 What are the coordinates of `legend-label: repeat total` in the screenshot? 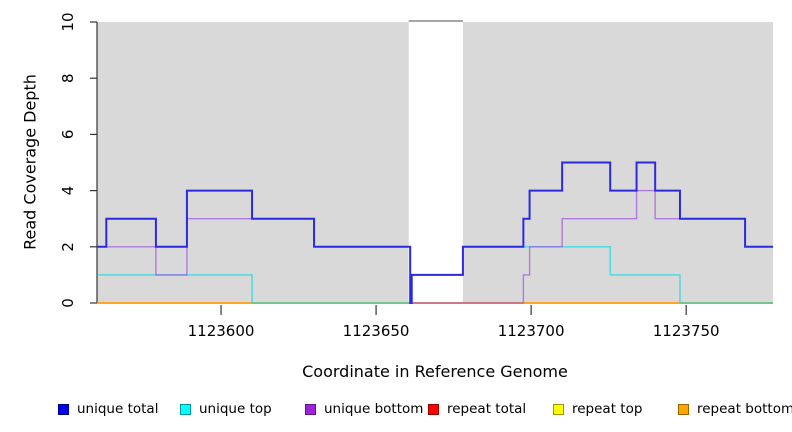 It's located at (487, 409).